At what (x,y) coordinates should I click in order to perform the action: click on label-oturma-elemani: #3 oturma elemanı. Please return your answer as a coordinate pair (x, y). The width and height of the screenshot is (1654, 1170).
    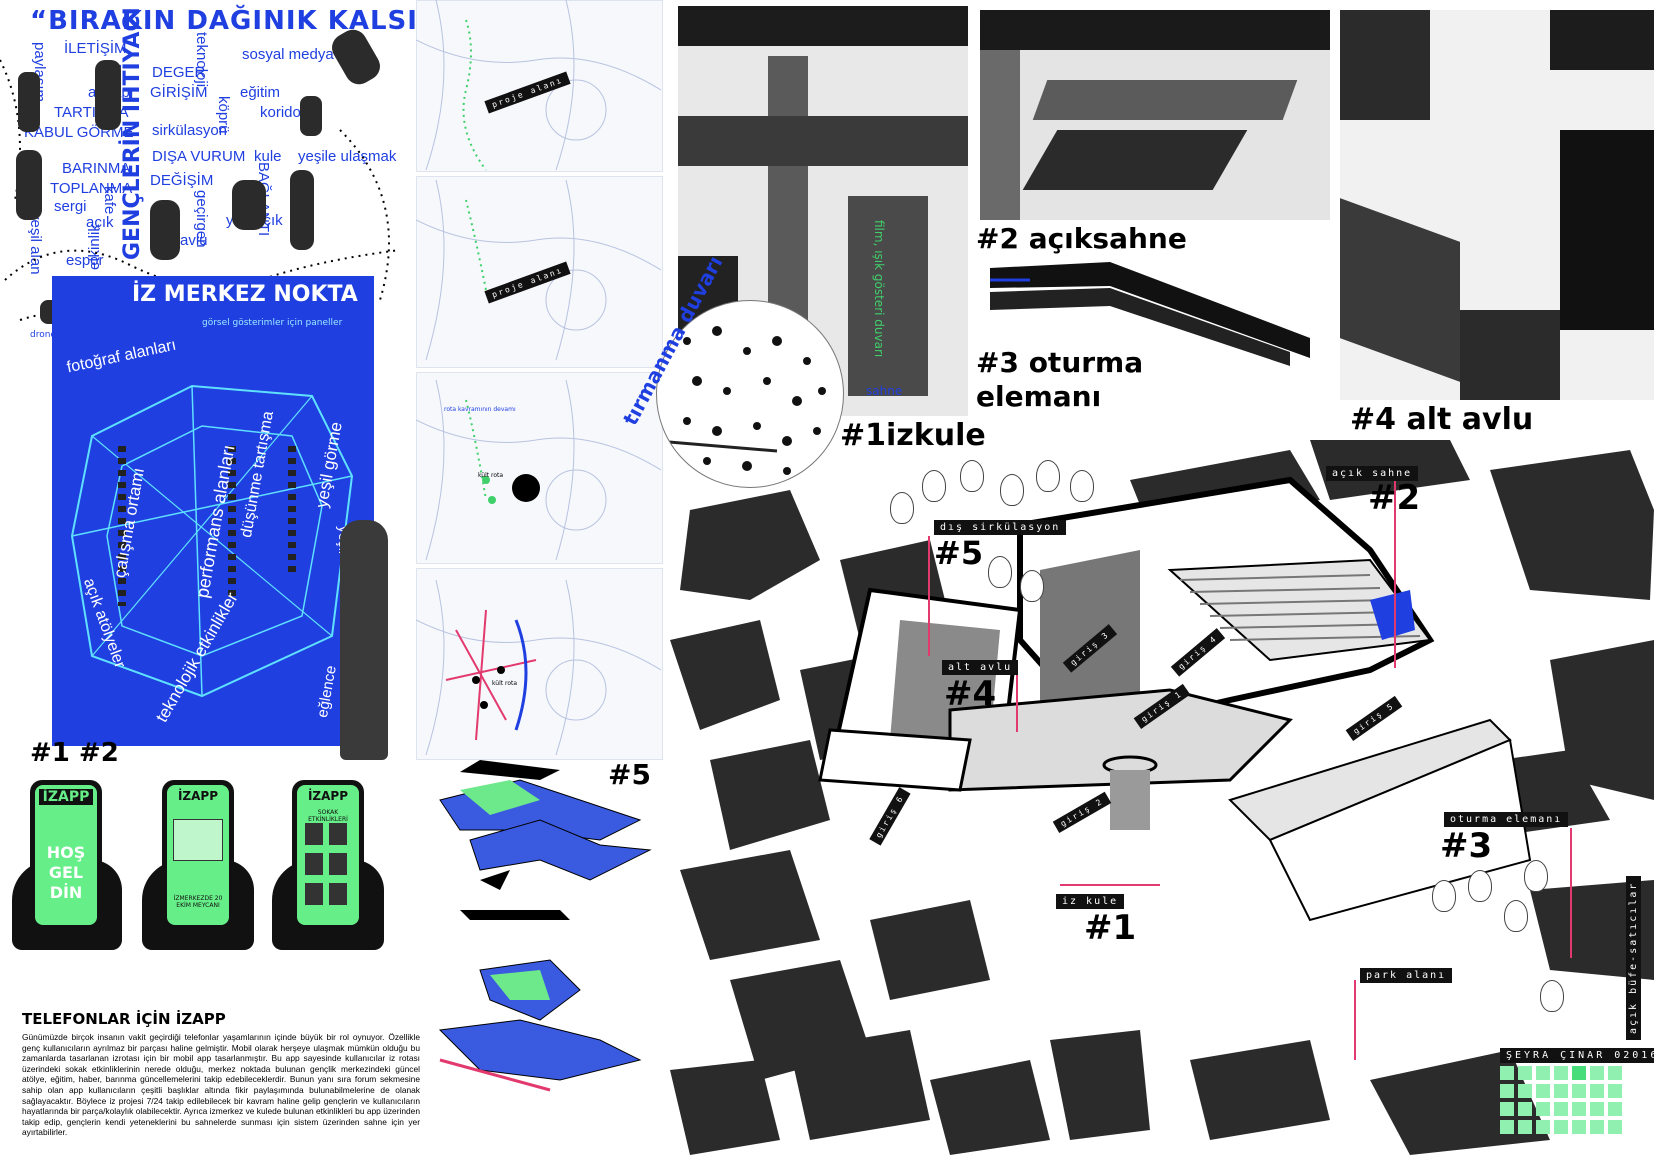
    Looking at the image, I should click on (1060, 379).